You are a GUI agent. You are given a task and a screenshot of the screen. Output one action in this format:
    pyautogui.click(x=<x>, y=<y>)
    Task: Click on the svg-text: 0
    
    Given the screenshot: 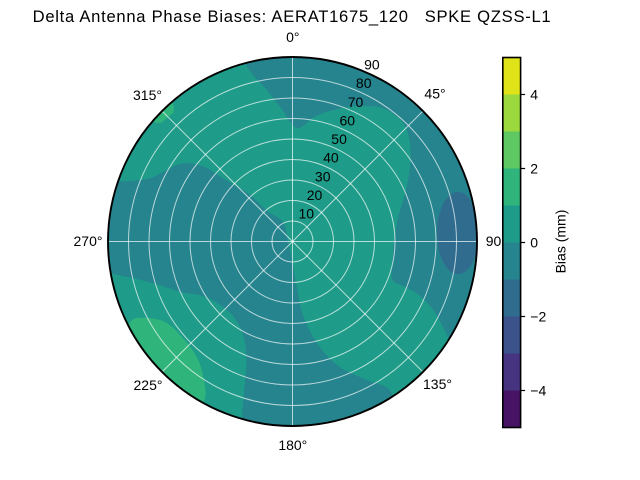 What is the action you would take?
    pyautogui.click(x=534, y=243)
    